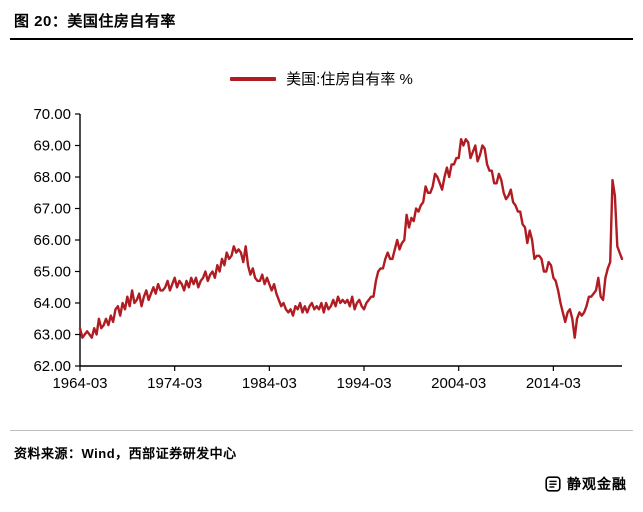 The height and width of the screenshot is (512, 643). Describe the element at coordinates (52, 240) in the screenshot. I see `y-tick-label: 66.00` at that location.